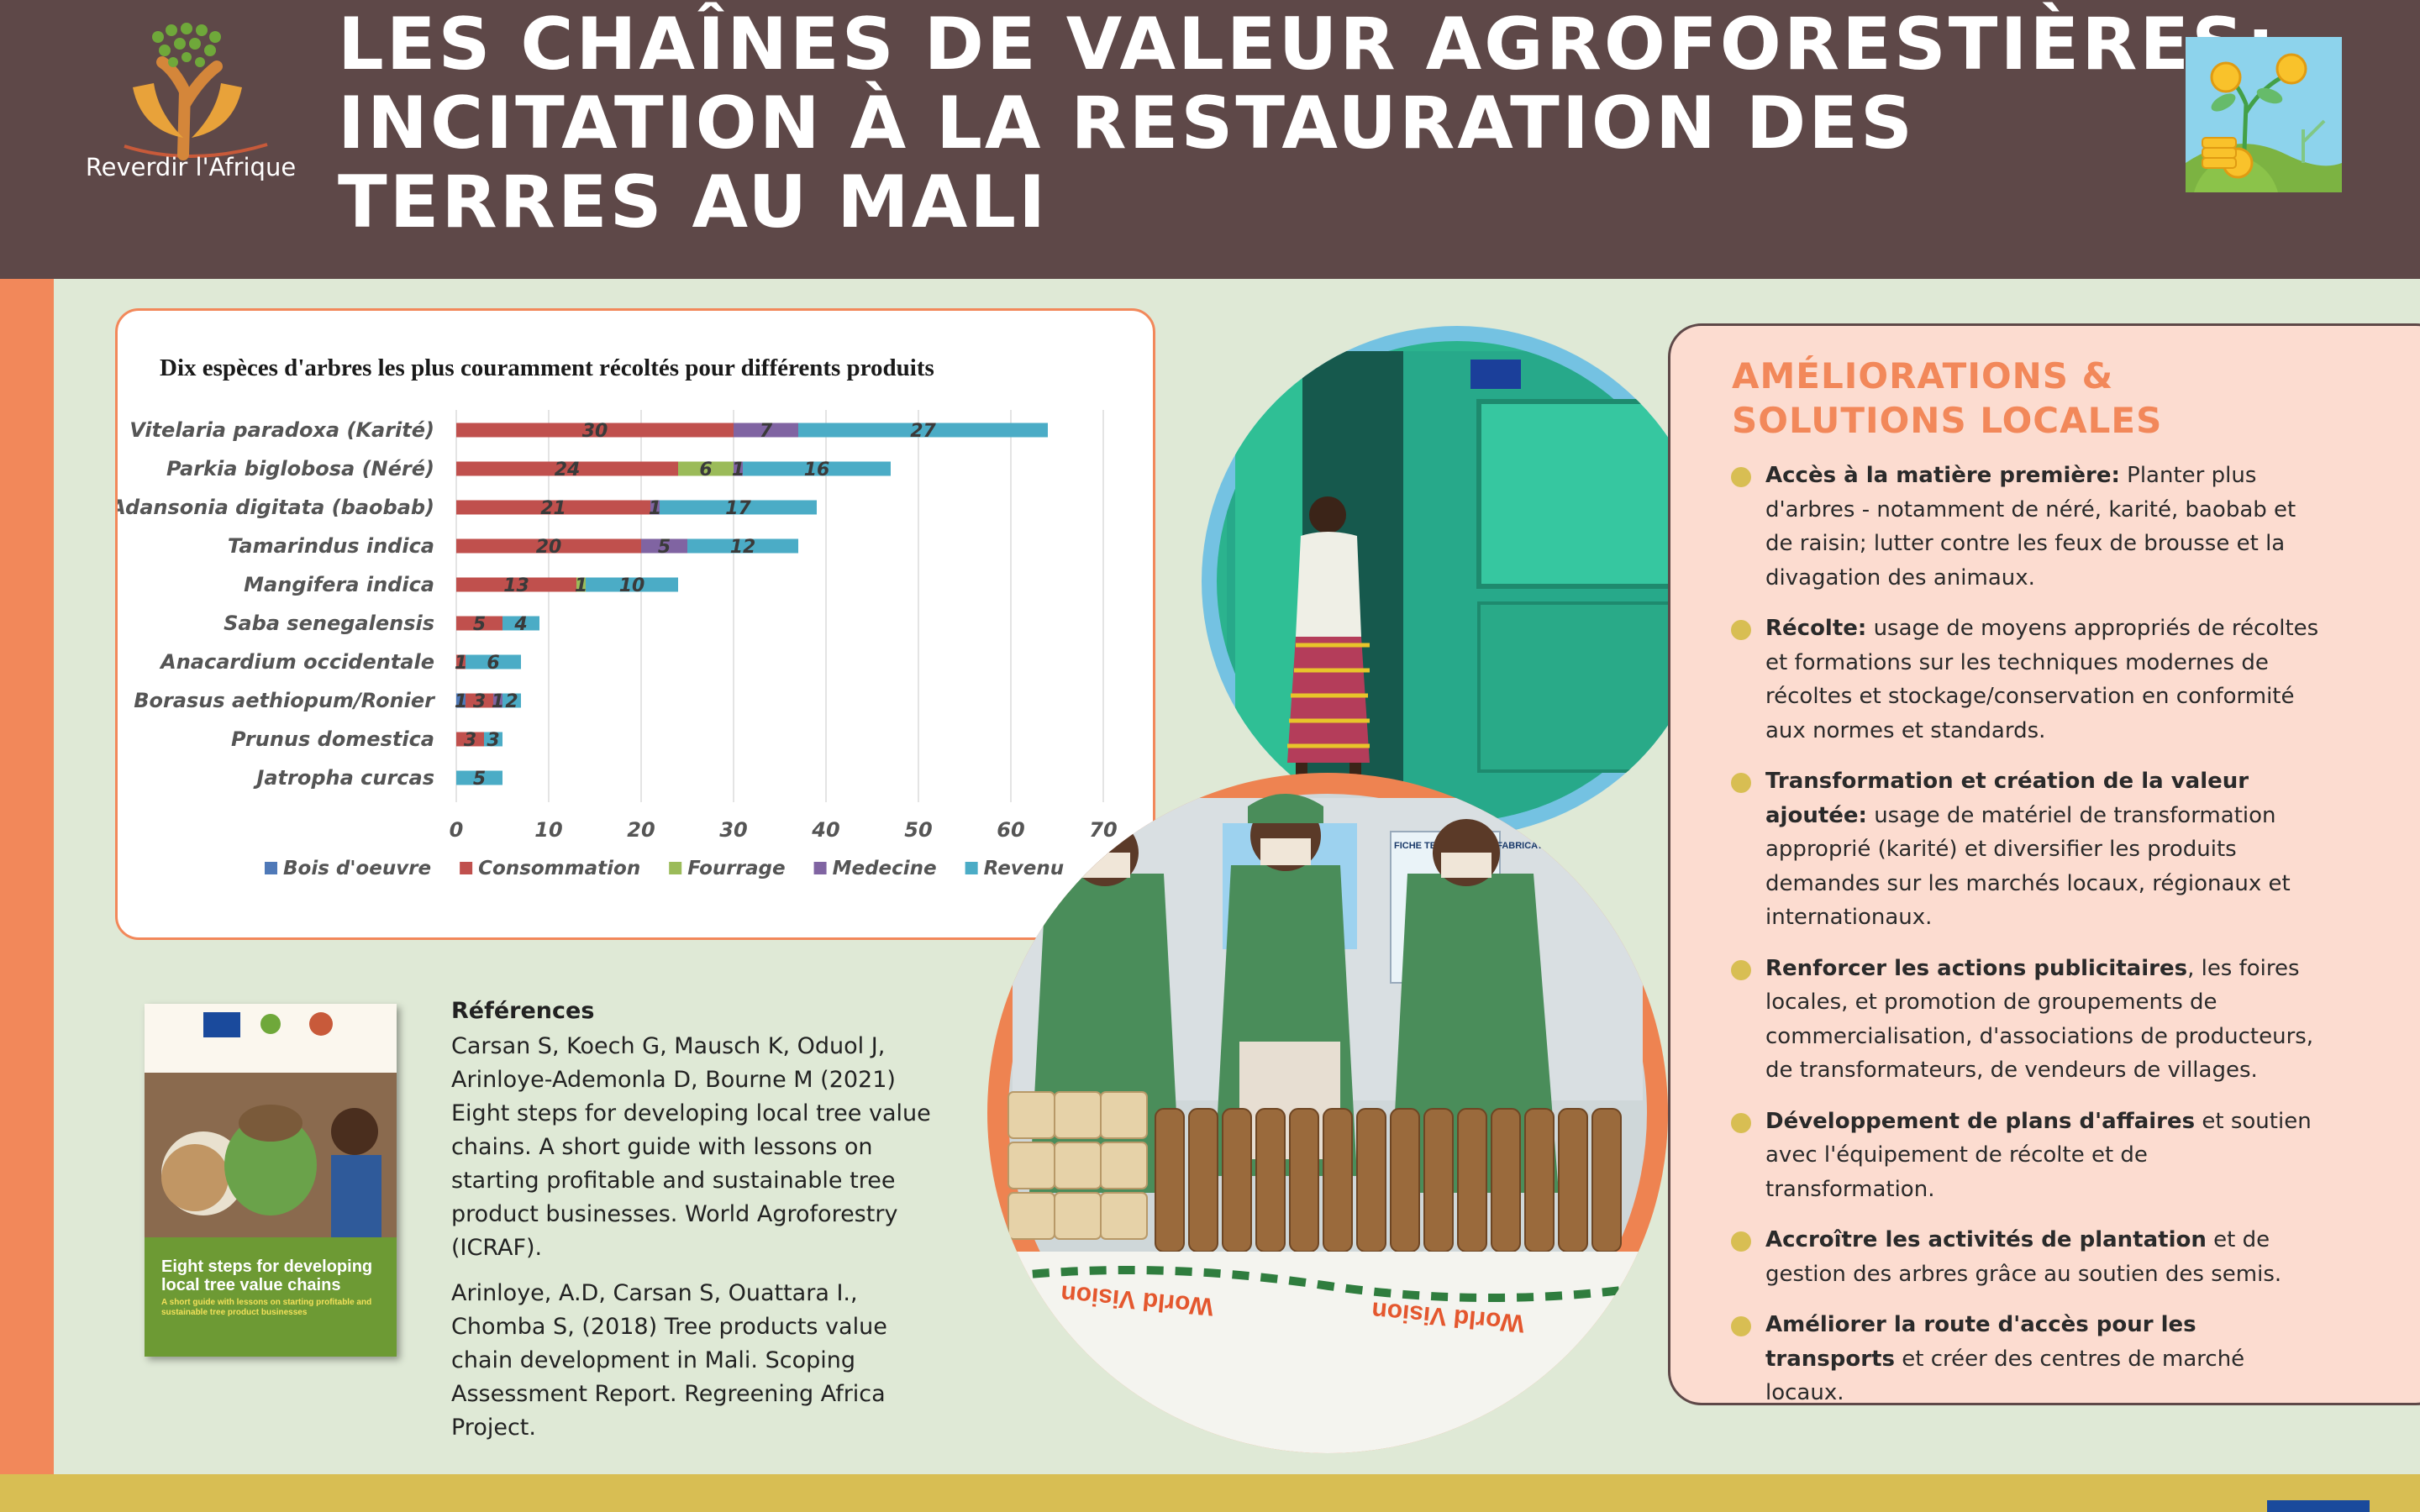 Image resolution: width=2420 pixels, height=1512 pixels. I want to click on data-label: 24, so click(568, 469).